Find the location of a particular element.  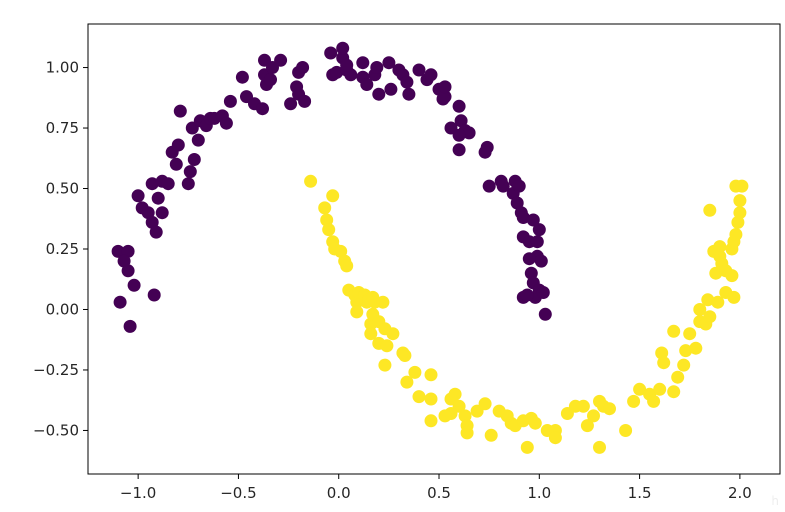

x-axis-ticks: −1.0 −0.5 0.0 0.5 1.0 1.5 2.0 is located at coordinates (436, 488).